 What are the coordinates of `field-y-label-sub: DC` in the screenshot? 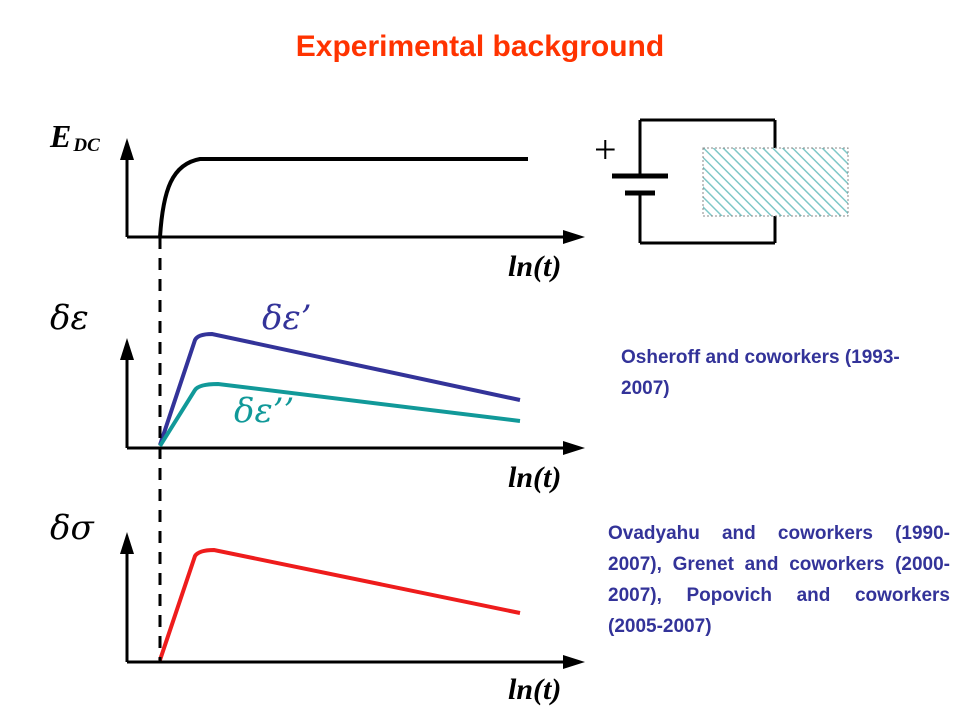 It's located at (86, 145).